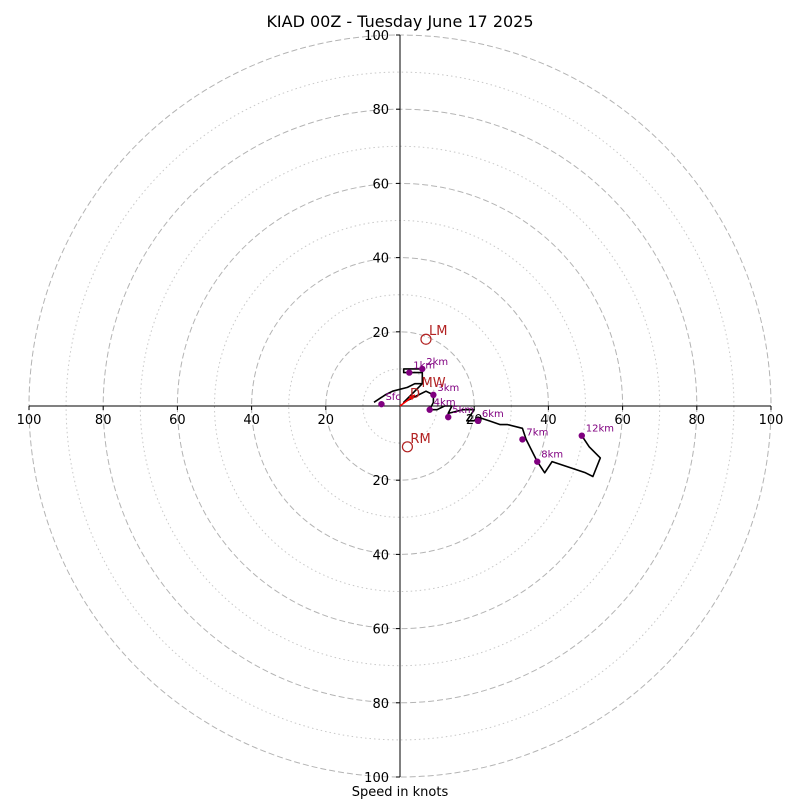  Describe the element at coordinates (380, 184) in the screenshot. I see `y-tick-top-60: 60` at that location.